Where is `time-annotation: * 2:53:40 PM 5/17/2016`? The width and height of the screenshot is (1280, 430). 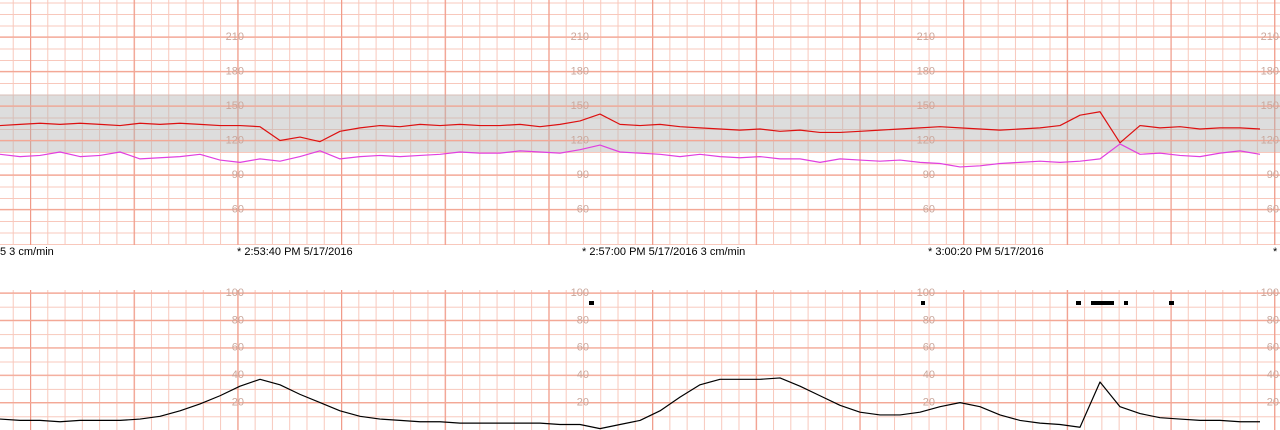
time-annotation: * 2:53:40 PM 5/17/2016 is located at coordinates (295, 252).